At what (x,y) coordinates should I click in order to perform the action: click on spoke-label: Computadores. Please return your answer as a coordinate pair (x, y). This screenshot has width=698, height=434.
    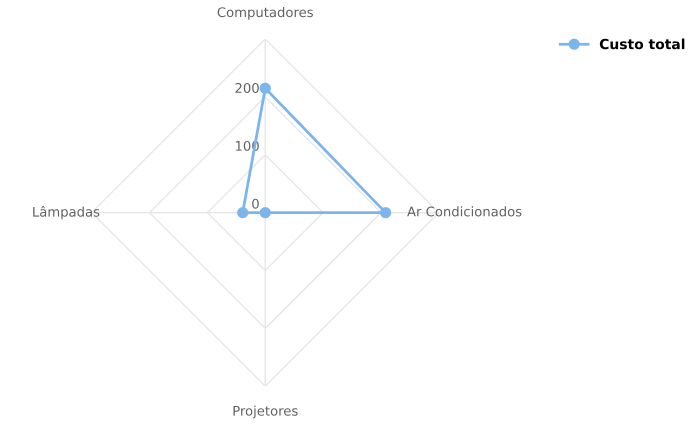
    Looking at the image, I should click on (265, 13).